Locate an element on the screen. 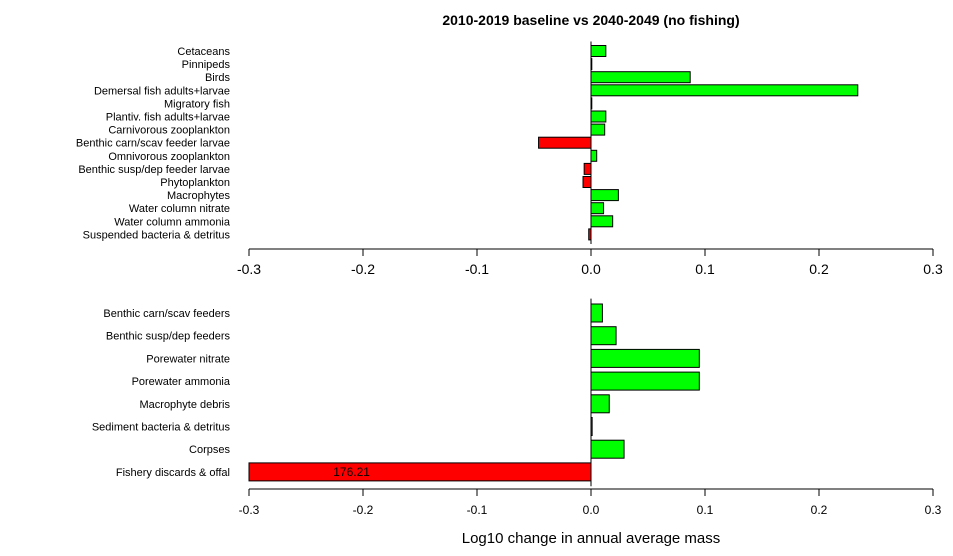  bottom-x-tick-label: -0.2 is located at coordinates (363, 510).